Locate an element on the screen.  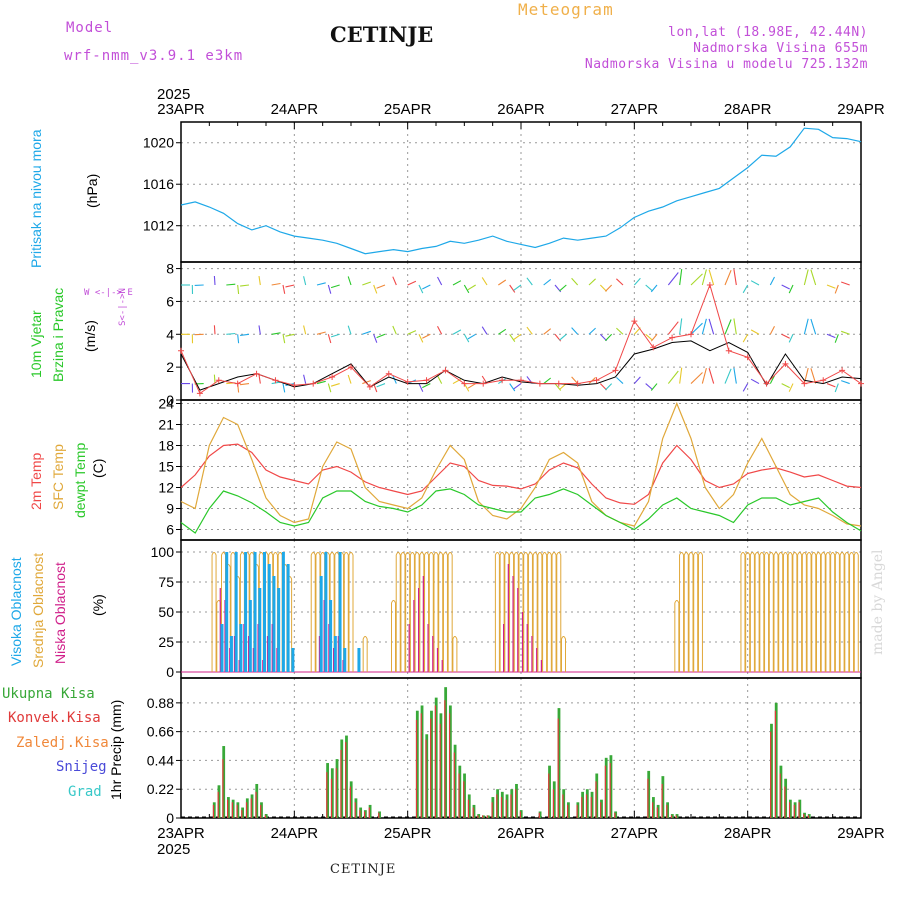
panel-frame-temp is located at coordinates (521, 470).